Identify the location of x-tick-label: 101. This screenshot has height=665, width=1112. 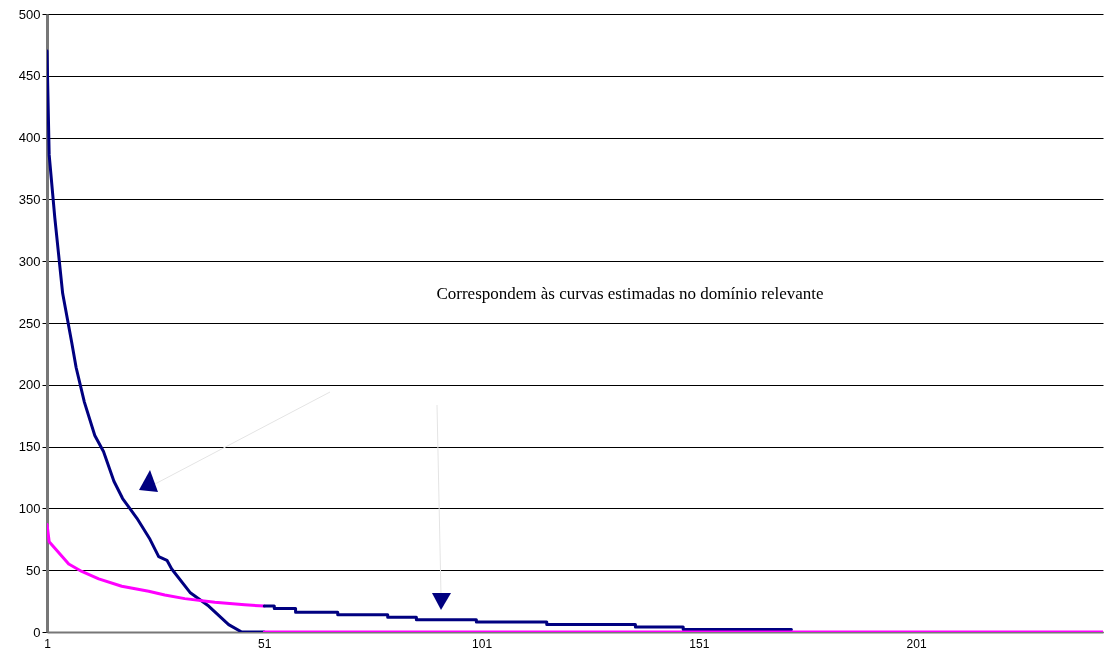
(482, 643).